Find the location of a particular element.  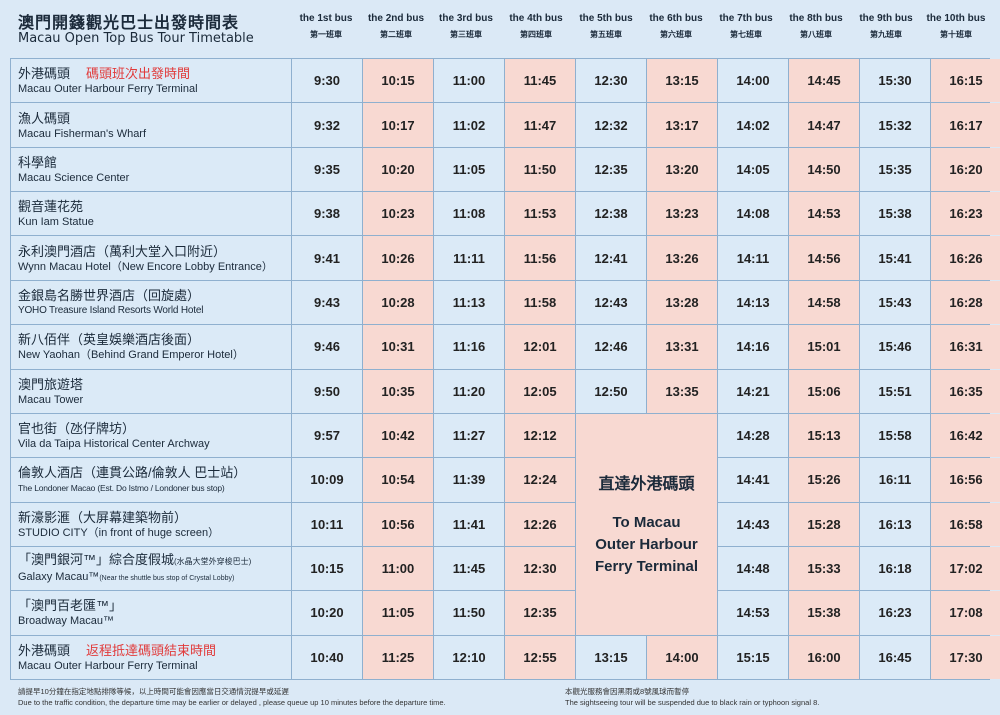

time-cell: 16:13 is located at coordinates (895, 524).